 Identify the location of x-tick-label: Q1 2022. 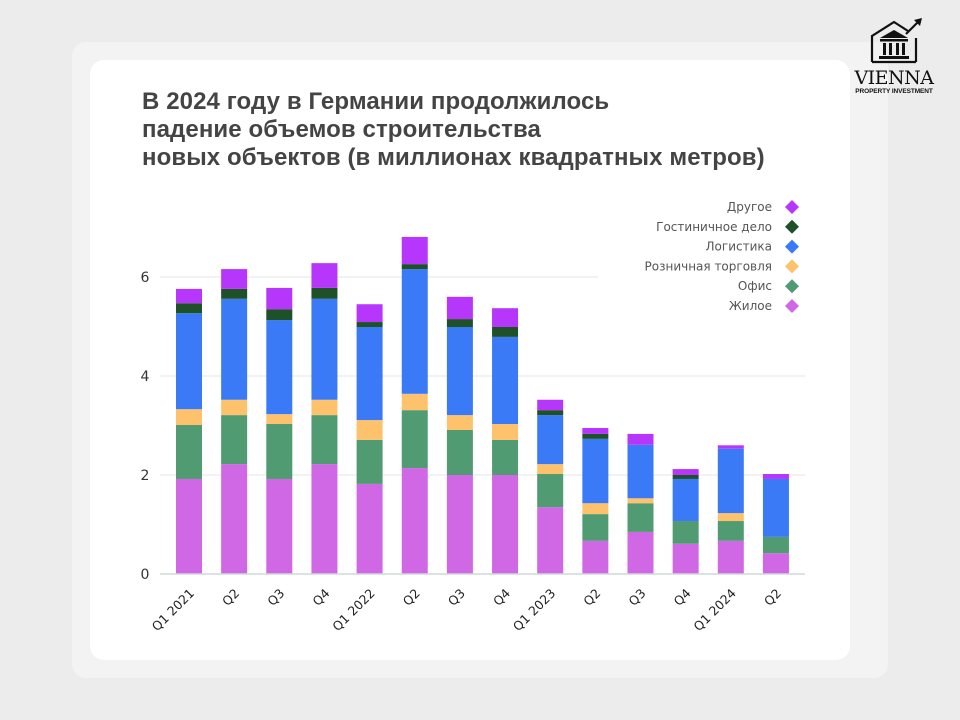
(353, 610).